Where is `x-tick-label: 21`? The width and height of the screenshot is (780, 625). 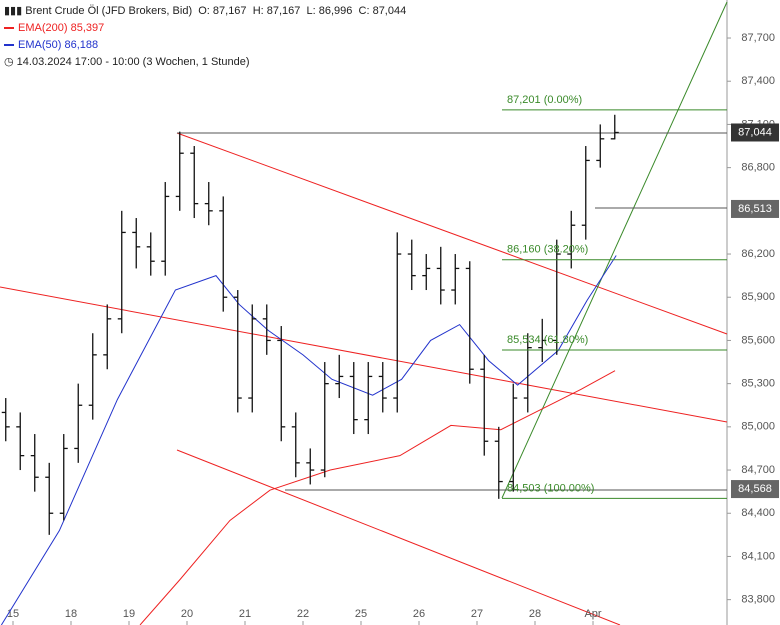 x-tick-label: 21 is located at coordinates (245, 614).